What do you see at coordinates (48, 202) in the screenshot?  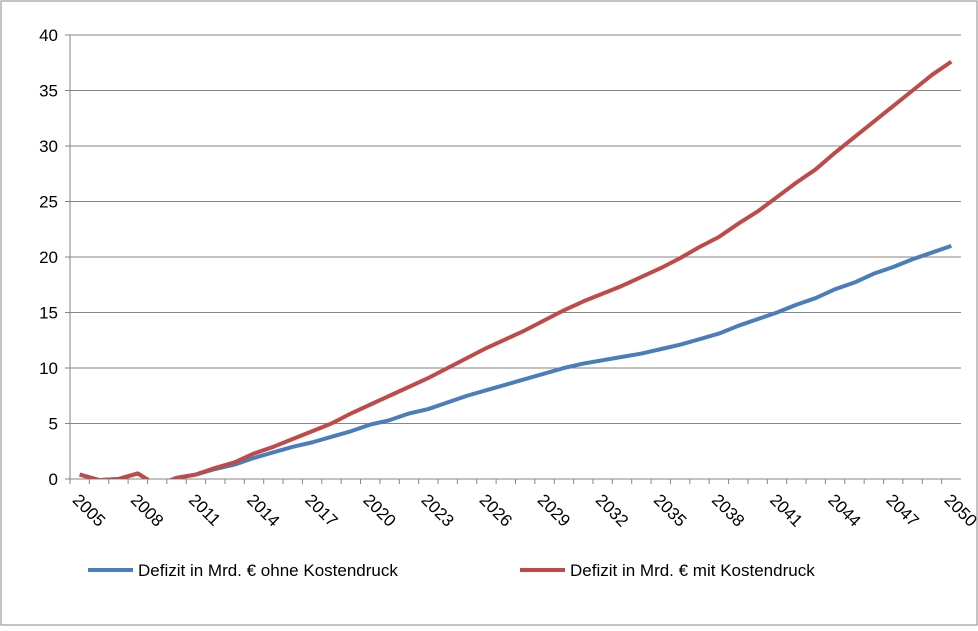 I see `y-tick-label: 25` at bounding box center [48, 202].